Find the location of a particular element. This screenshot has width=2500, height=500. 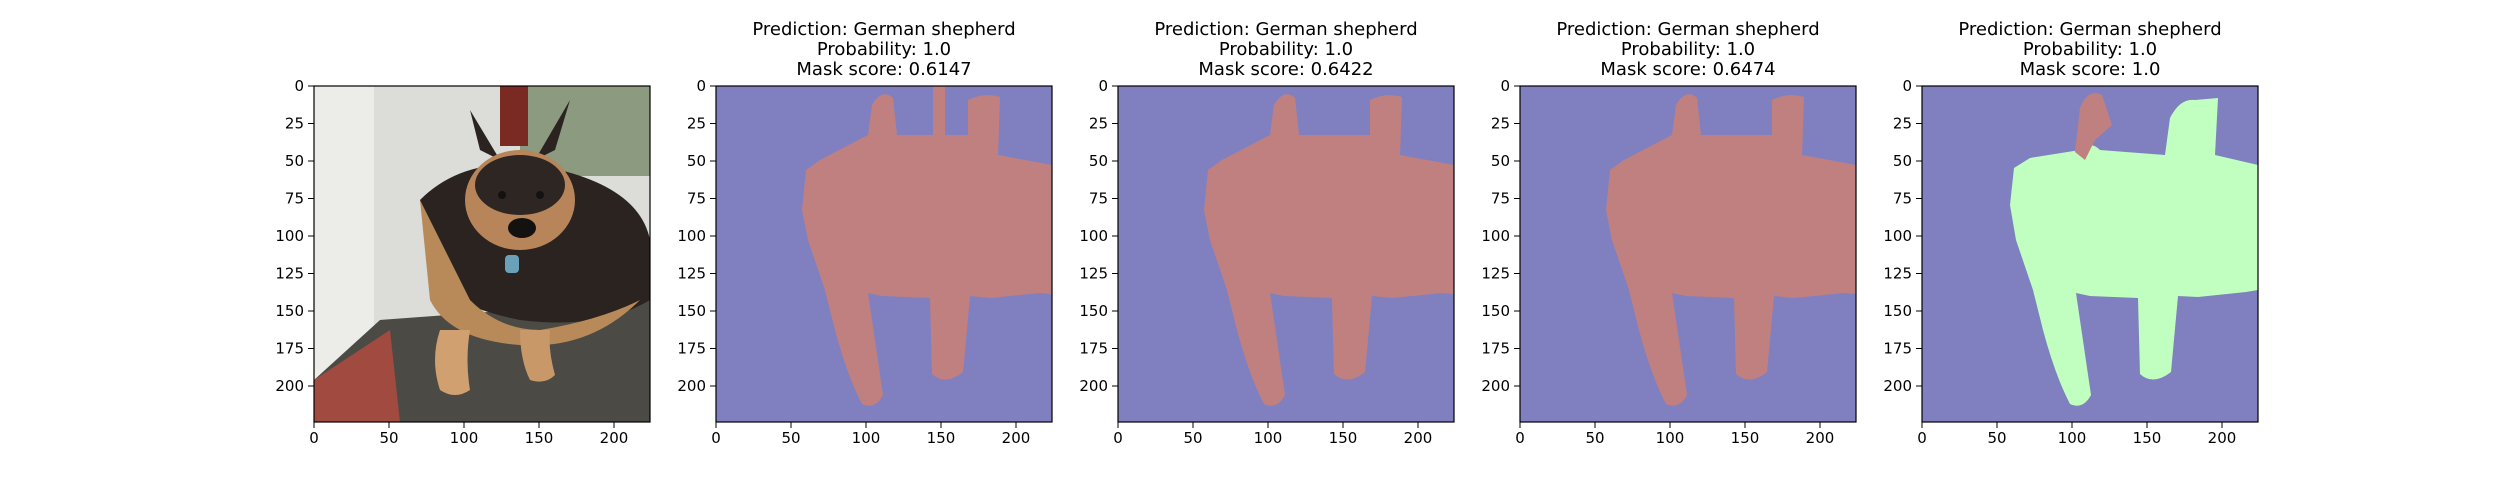

panel-title-line: Mask score: 0.6474 is located at coordinates (1687, 69).